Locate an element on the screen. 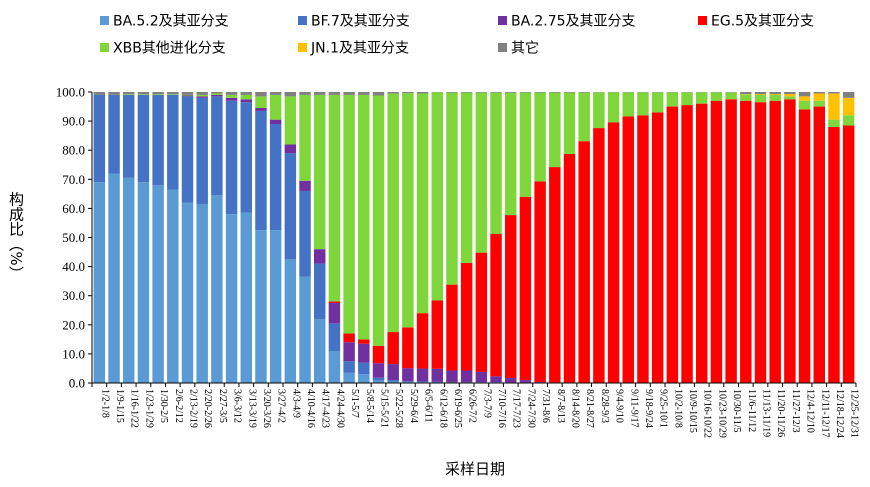 The image size is (870, 487). x-tick-label-5: 2/6-2/12 is located at coordinates (178, 406).